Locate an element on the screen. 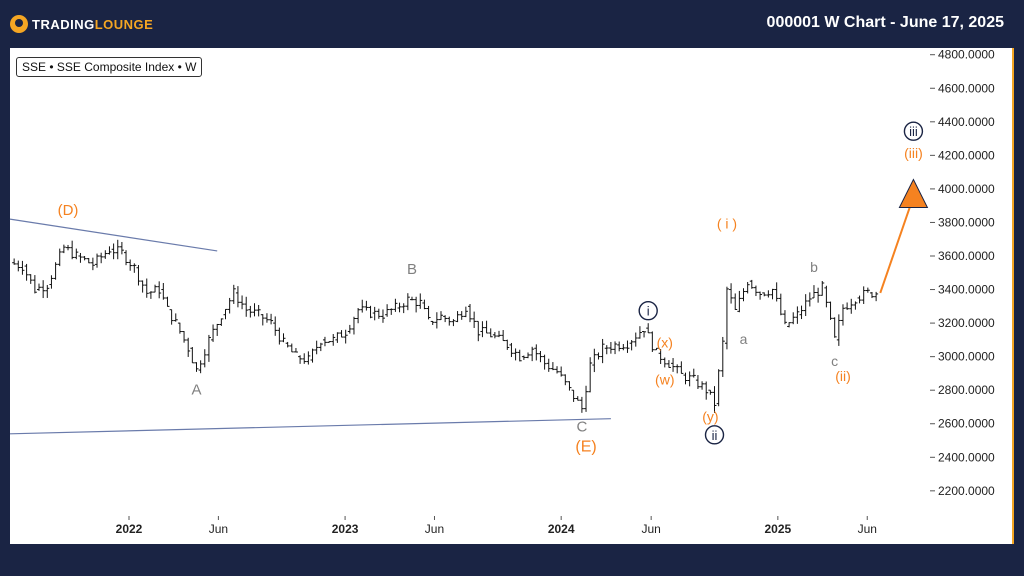  price-axis-accent is located at coordinates (1013, 296).